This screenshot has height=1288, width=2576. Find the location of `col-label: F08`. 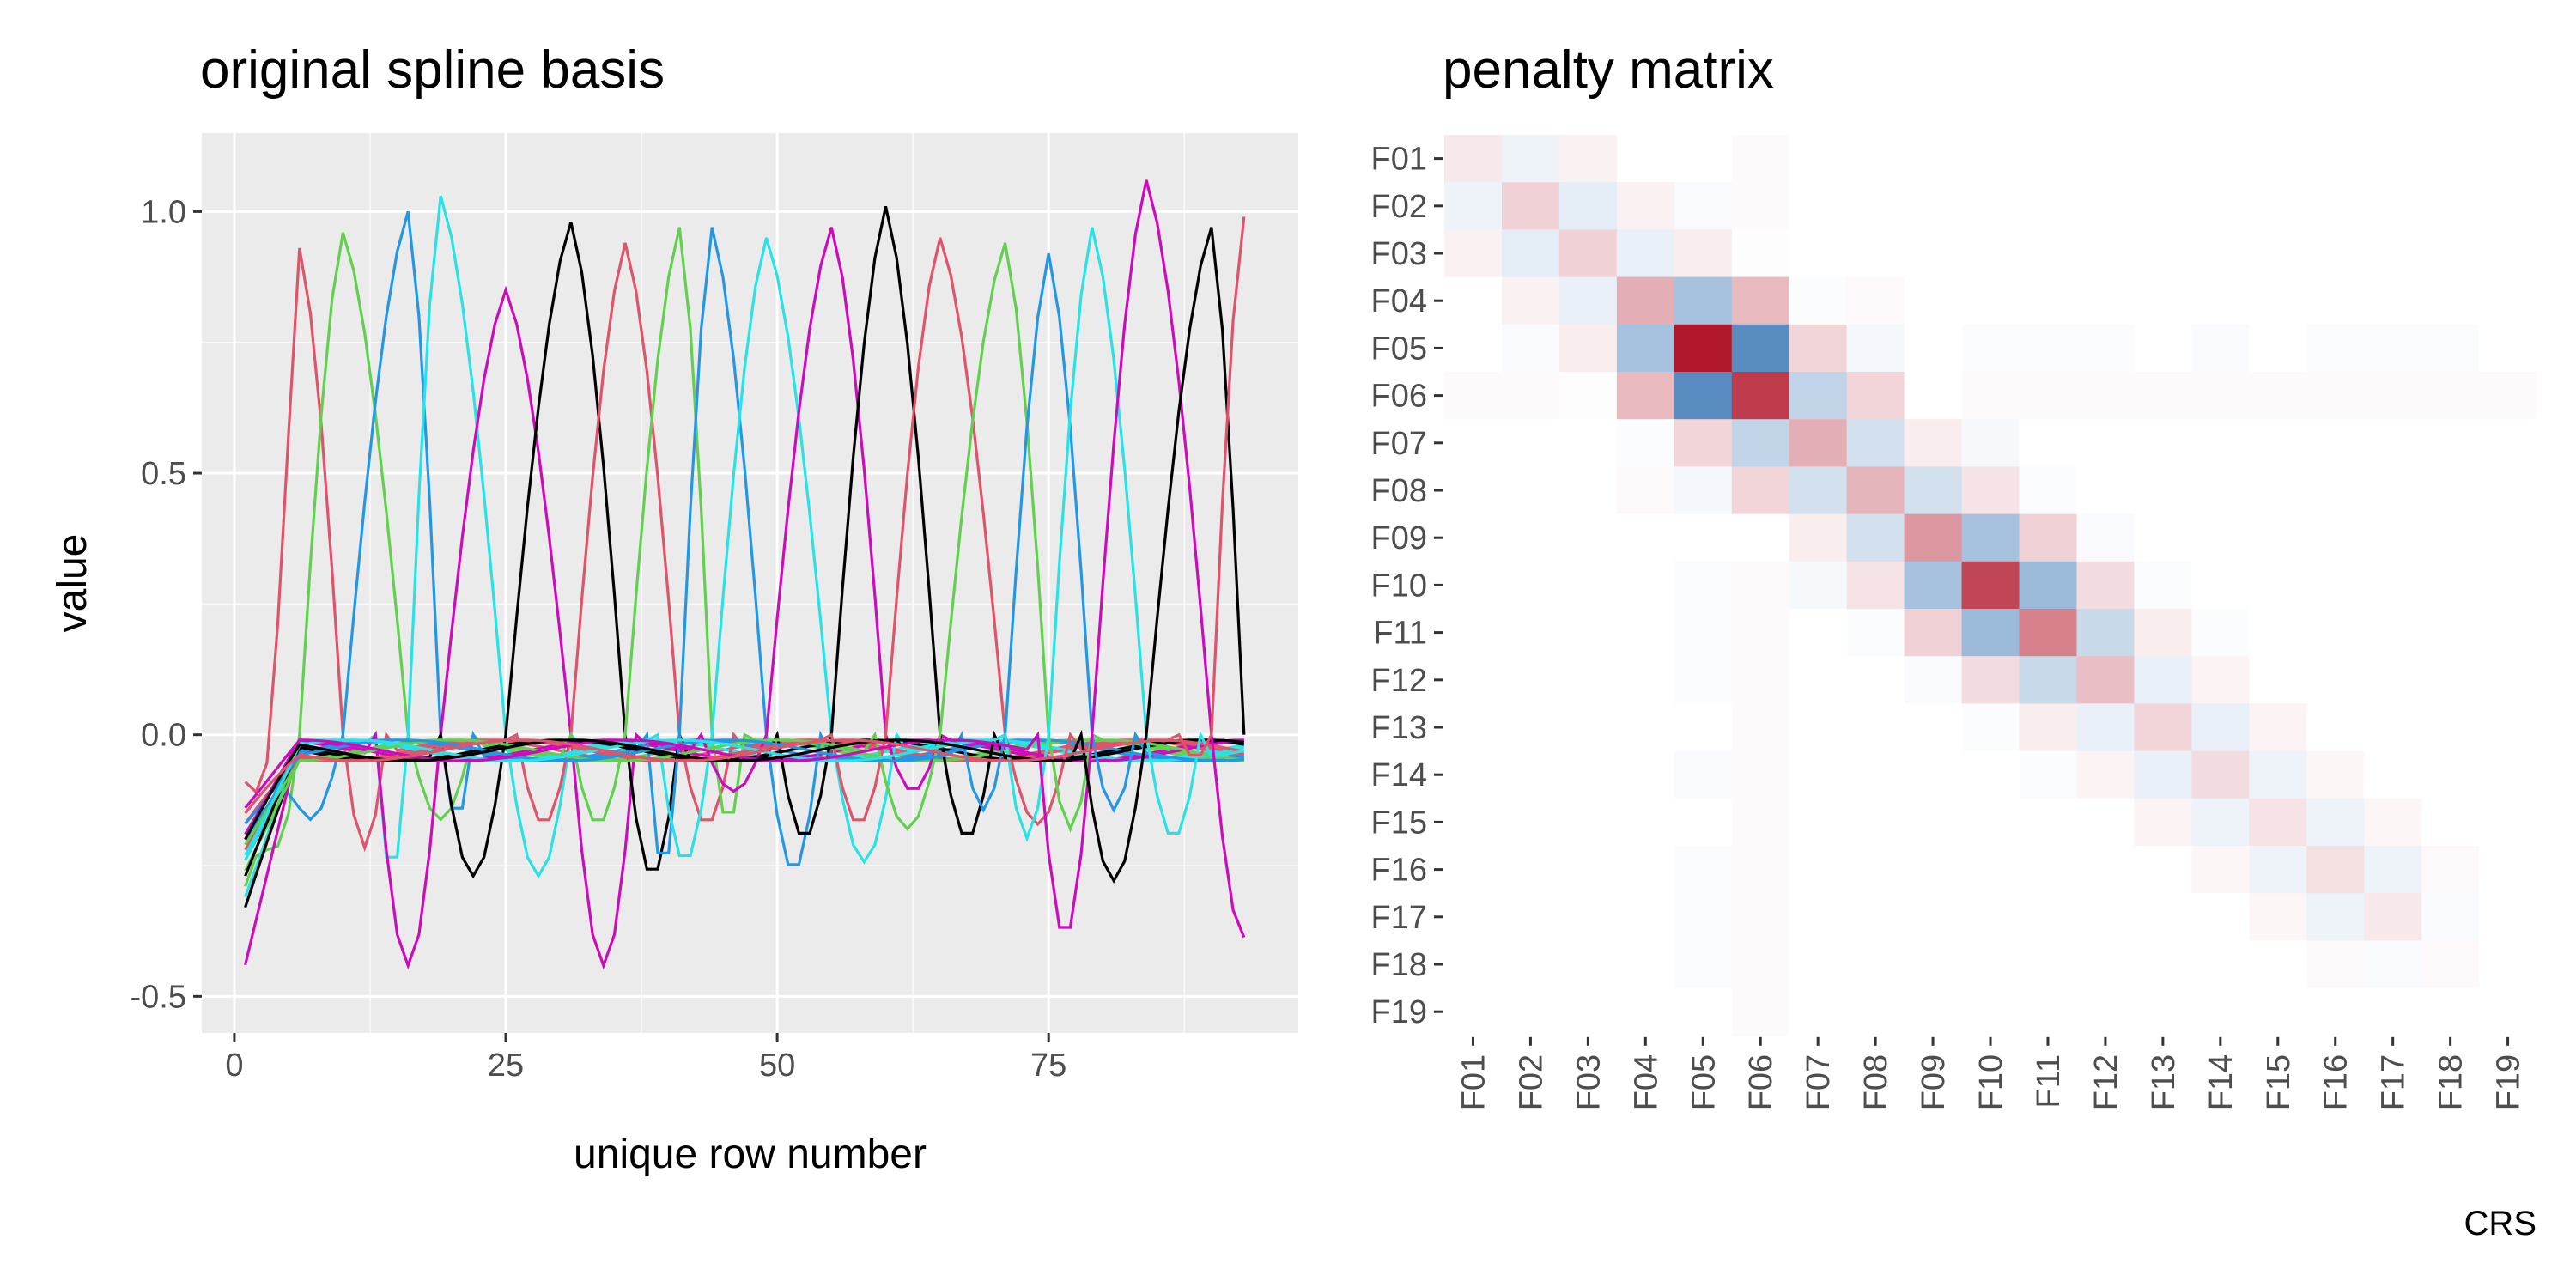

col-label: F08 is located at coordinates (1876, 1082).